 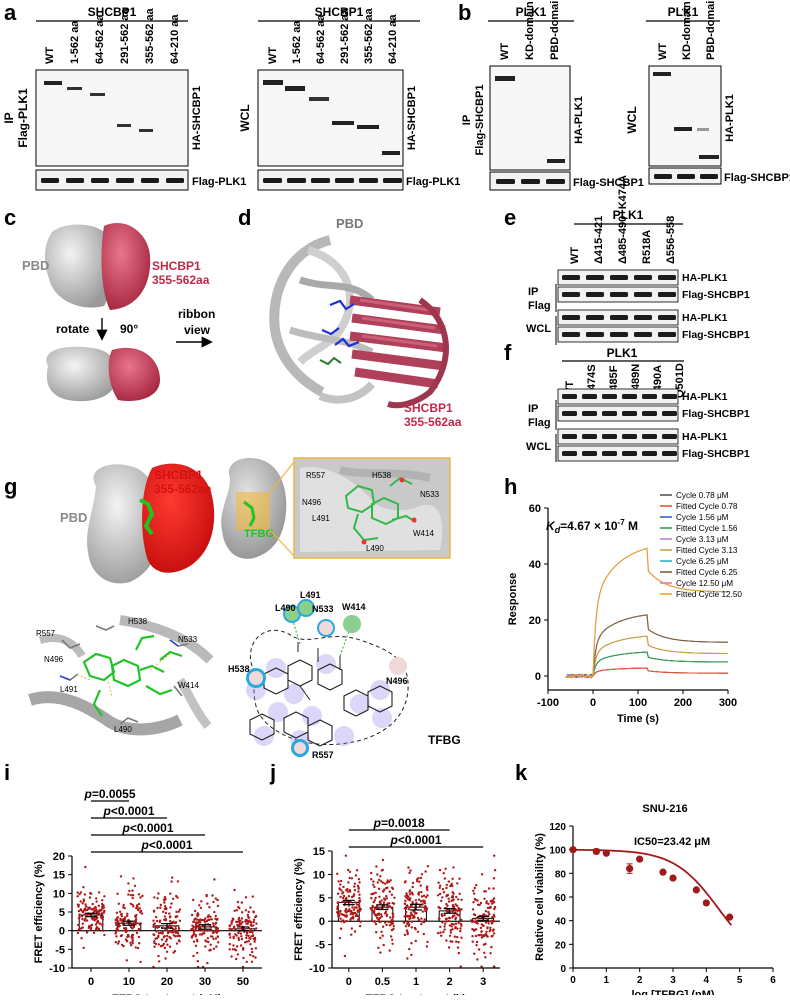 I want to click on f-wcl-label: WCL, so click(x=538, y=447).